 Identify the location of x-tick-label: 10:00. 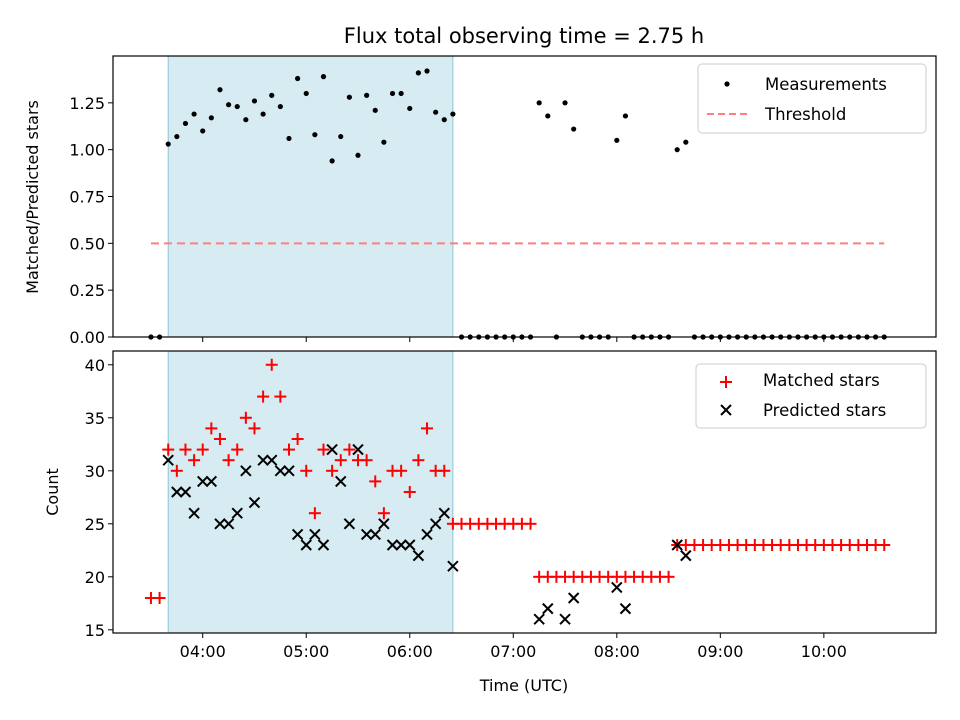
(824, 651).